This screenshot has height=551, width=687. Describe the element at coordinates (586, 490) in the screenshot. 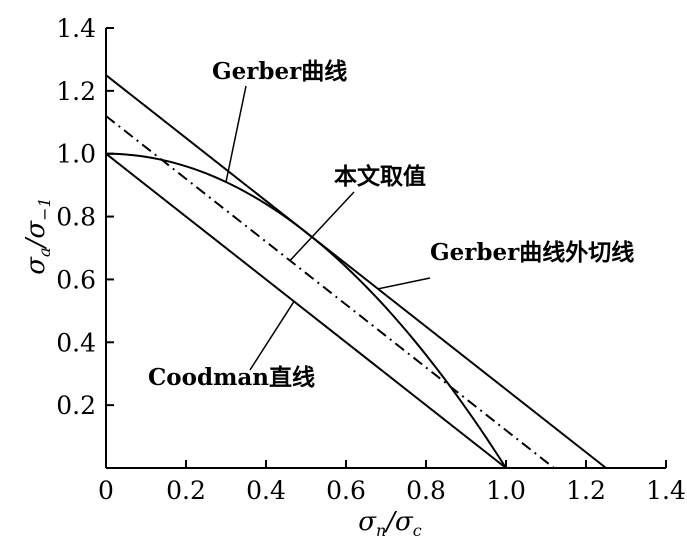

I see `x-tick-label: 1.2` at that location.